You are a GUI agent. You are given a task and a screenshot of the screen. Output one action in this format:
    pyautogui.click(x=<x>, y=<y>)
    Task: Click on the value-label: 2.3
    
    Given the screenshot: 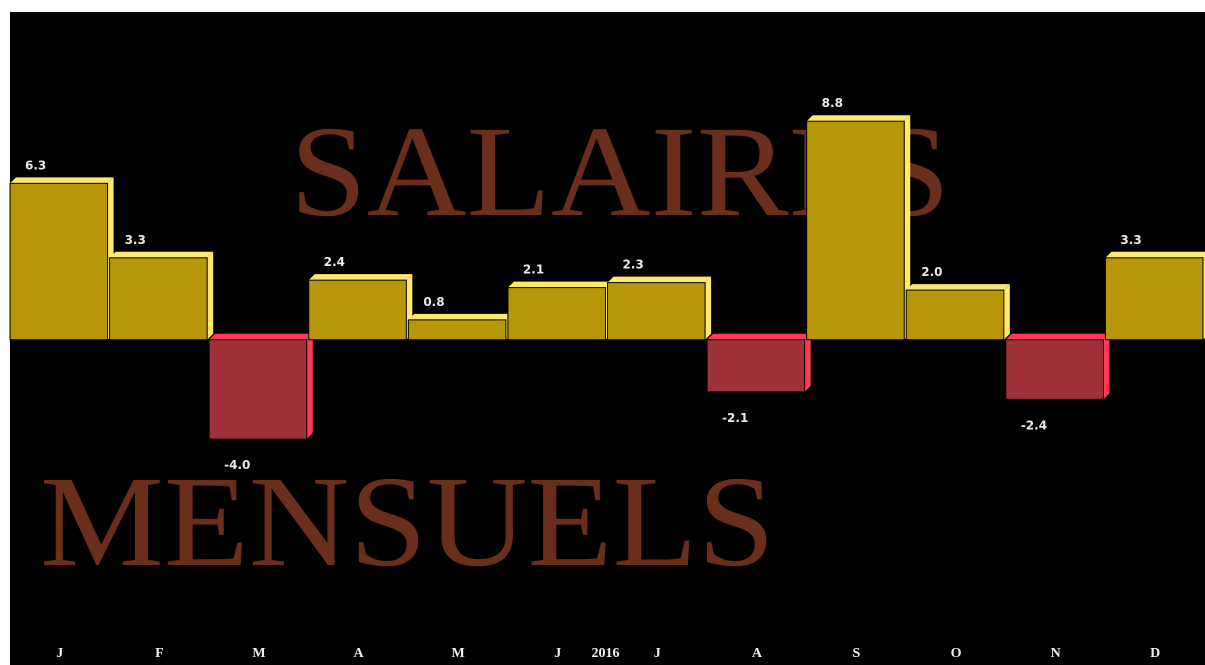 What is the action you would take?
    pyautogui.click(x=633, y=265)
    